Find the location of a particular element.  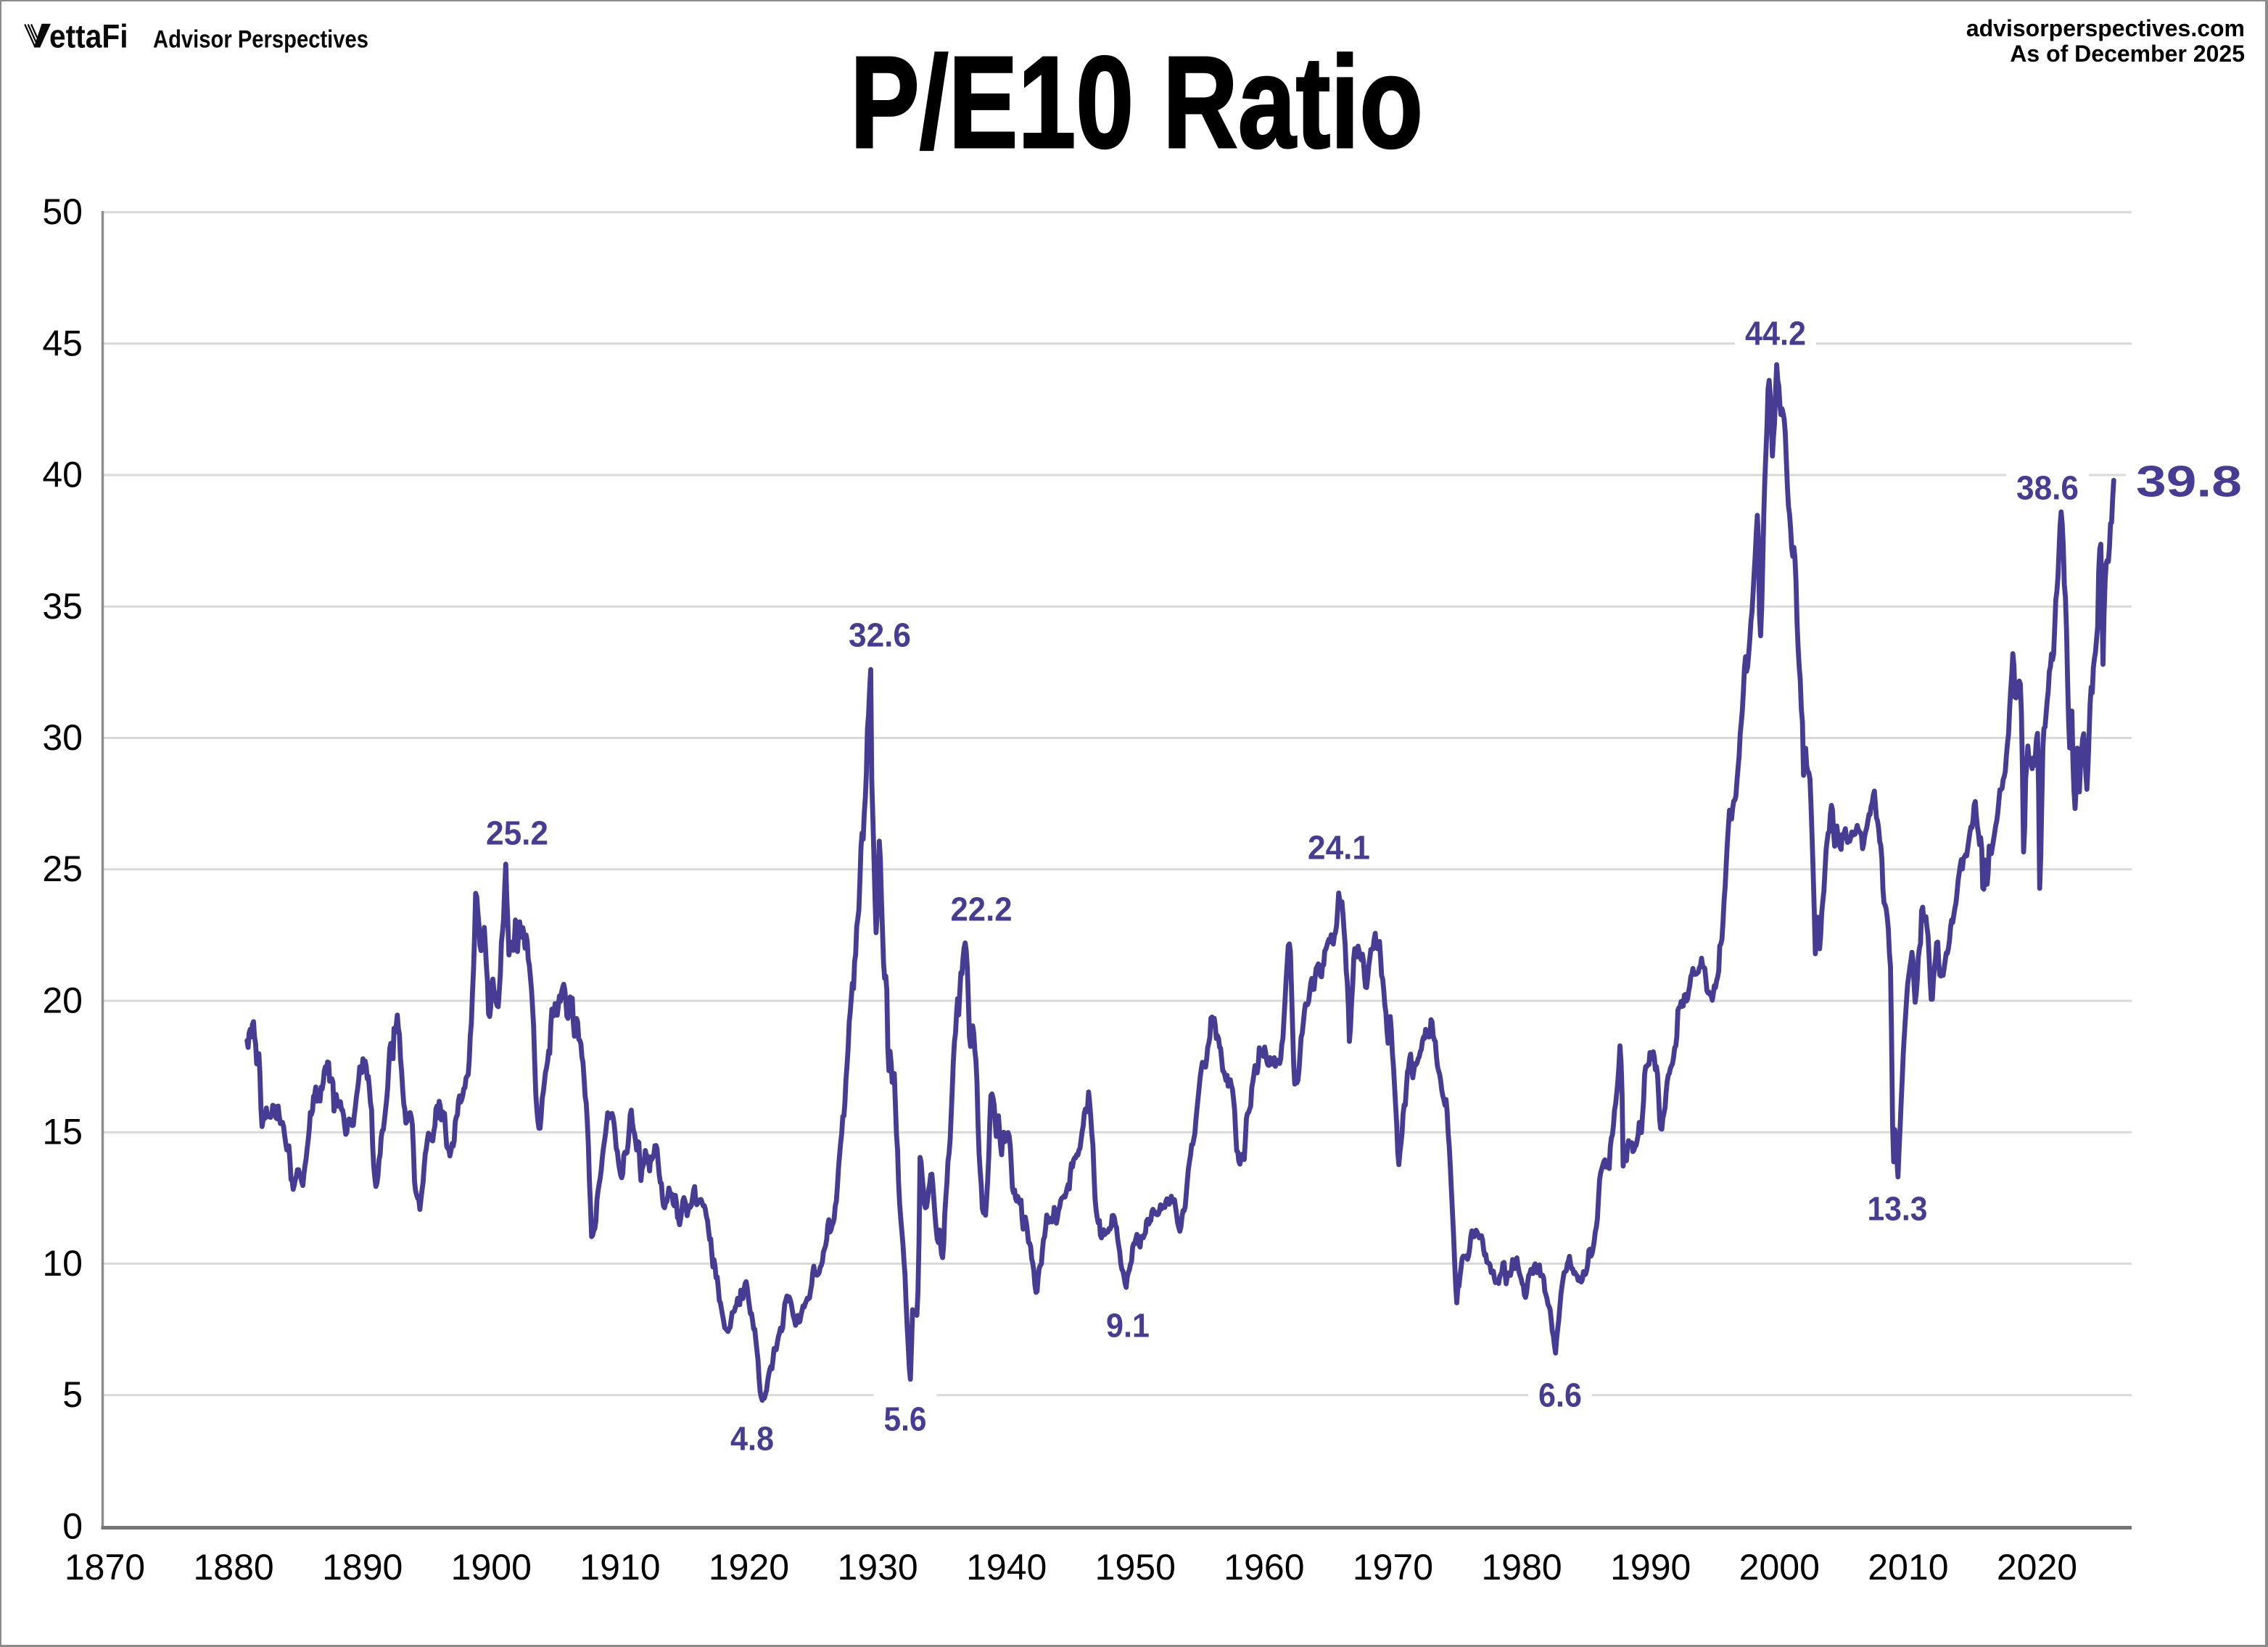

svg-text: 1960 is located at coordinates (1264, 1568).